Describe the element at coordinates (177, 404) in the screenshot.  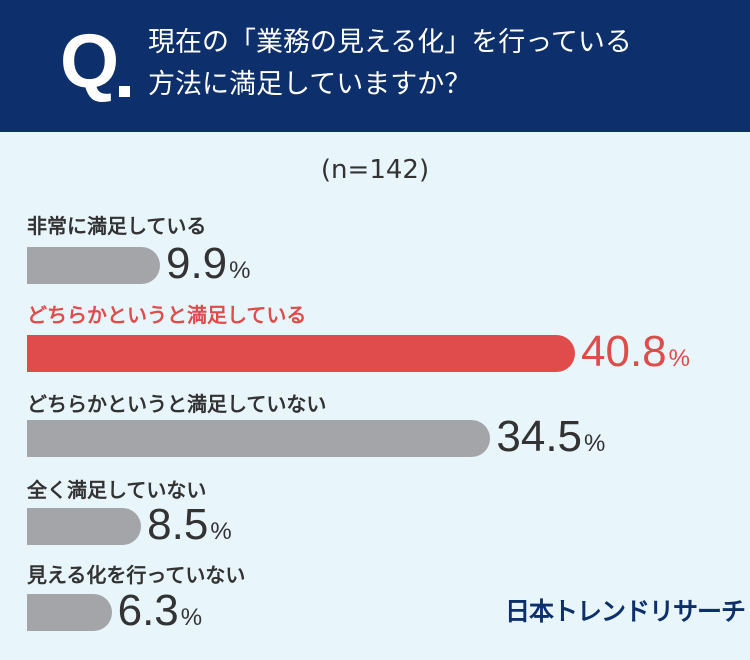
I see `category-label: どちらかというと満足していない` at that location.